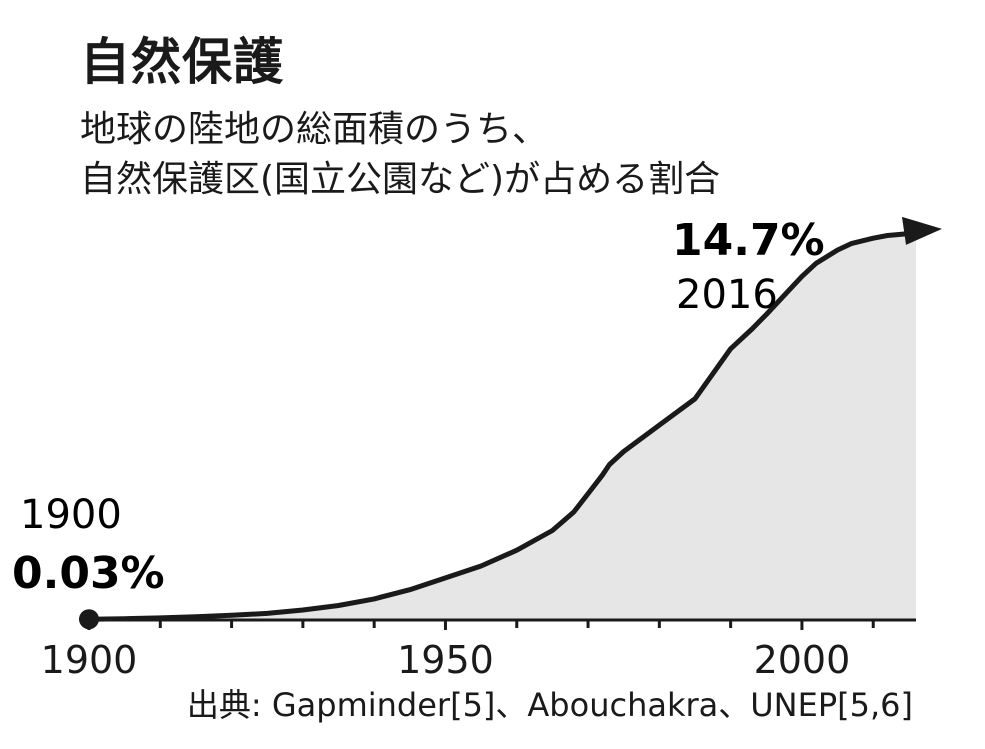 Image resolution: width=985 pixels, height=749 pixels. I want to click on source-note: 出典: Gapminder[5]、Abouchakra、UNEP[5,6], so click(549, 705).